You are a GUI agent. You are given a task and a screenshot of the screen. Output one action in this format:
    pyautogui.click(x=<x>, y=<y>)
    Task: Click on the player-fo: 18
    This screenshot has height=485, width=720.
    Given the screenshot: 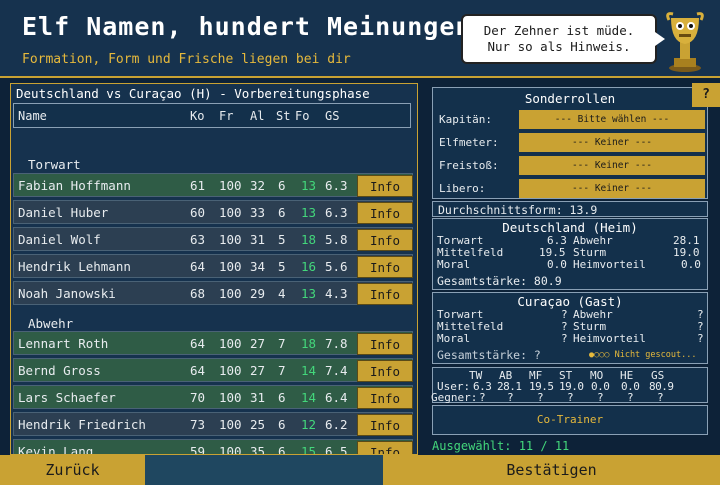 What is the action you would take?
    pyautogui.click(x=309, y=239)
    